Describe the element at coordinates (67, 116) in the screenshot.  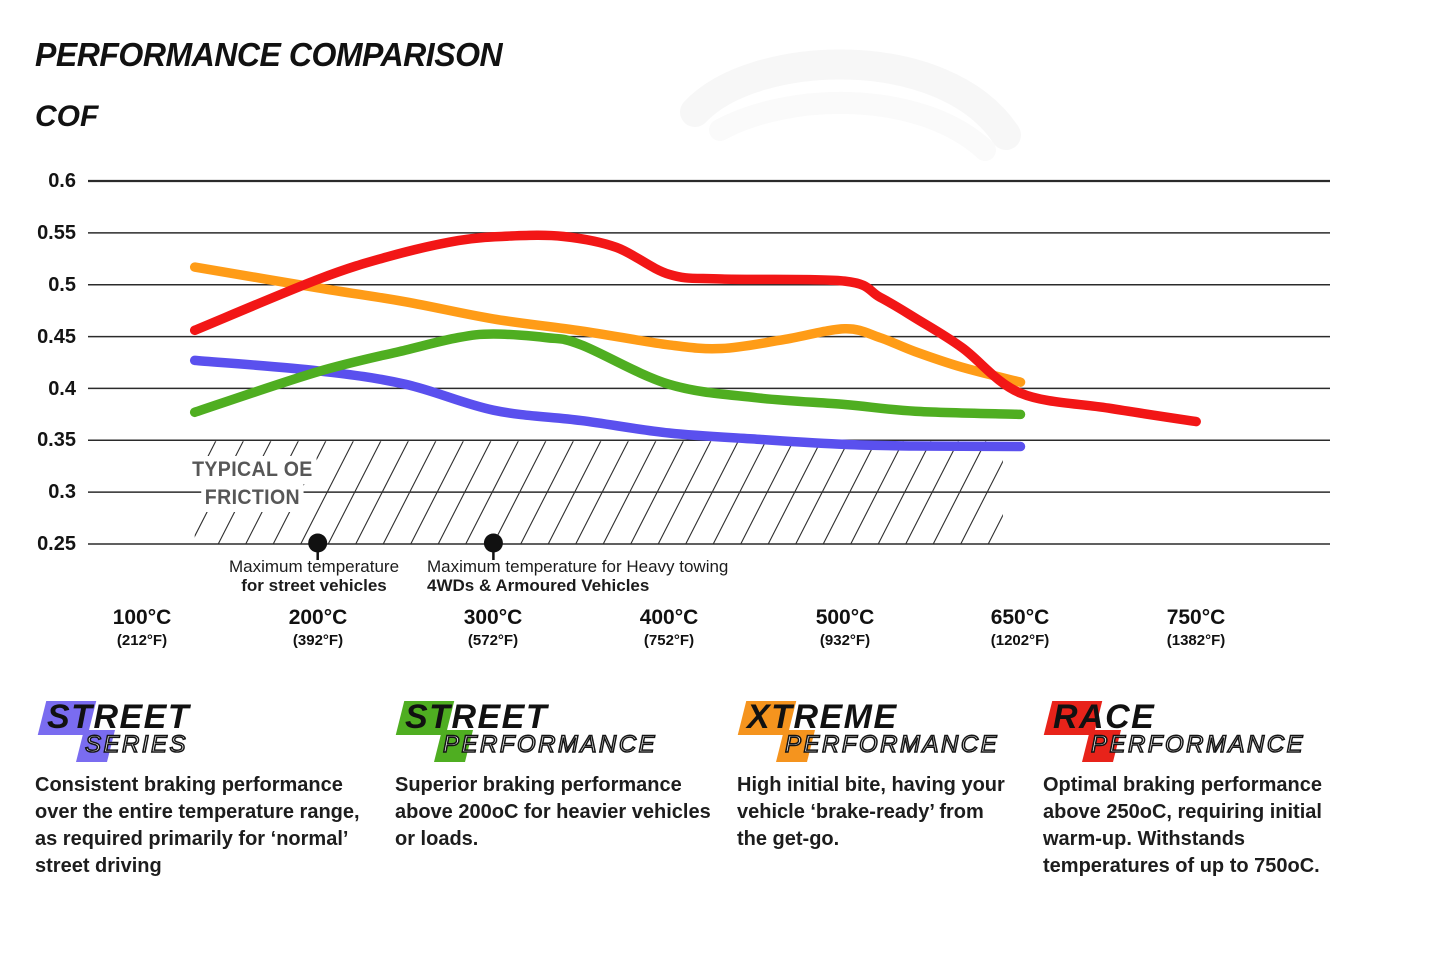
I see `y-axis-title: COF` at that location.